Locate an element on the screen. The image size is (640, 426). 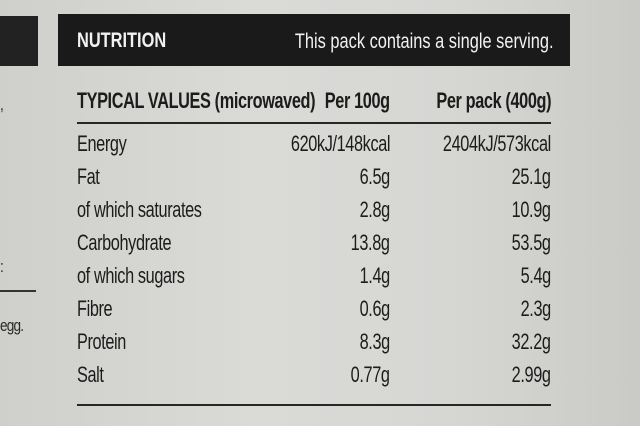
column-header-label: TYPICAL VALUES (microwaved) is located at coordinates (196, 100).